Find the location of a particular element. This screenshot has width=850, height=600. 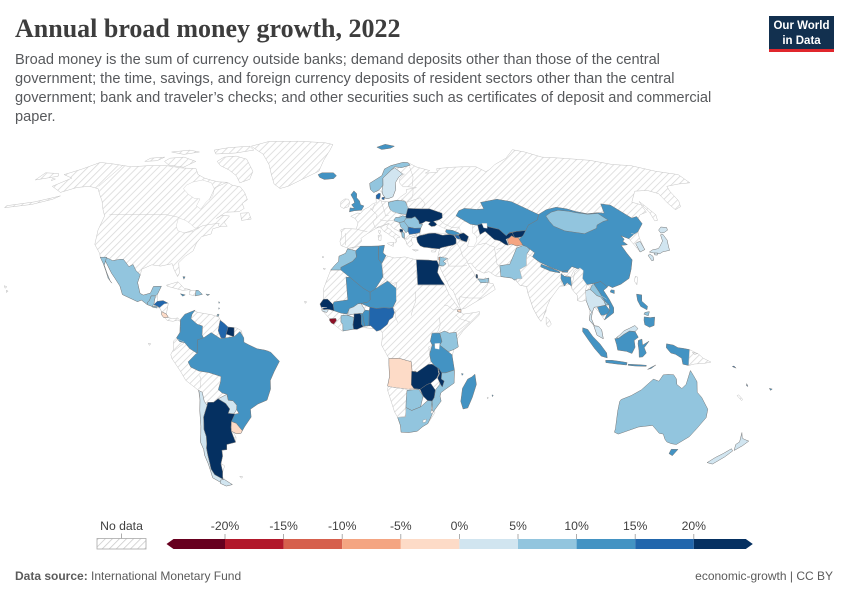

svg-text: 15% is located at coordinates (635, 526).